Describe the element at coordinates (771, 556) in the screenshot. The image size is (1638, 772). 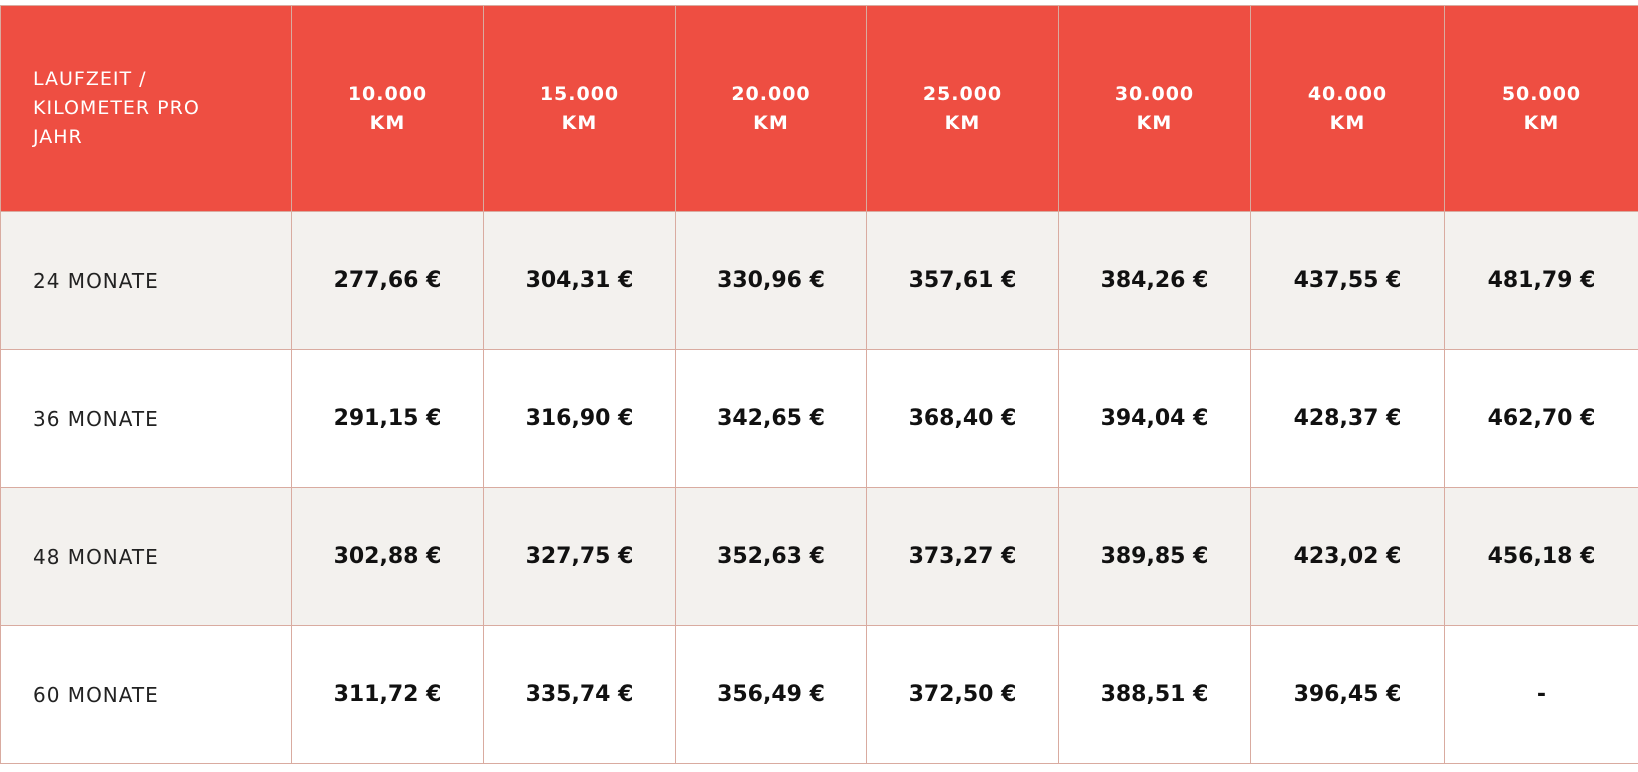
I see `price-cell: 352,63 €` at that location.